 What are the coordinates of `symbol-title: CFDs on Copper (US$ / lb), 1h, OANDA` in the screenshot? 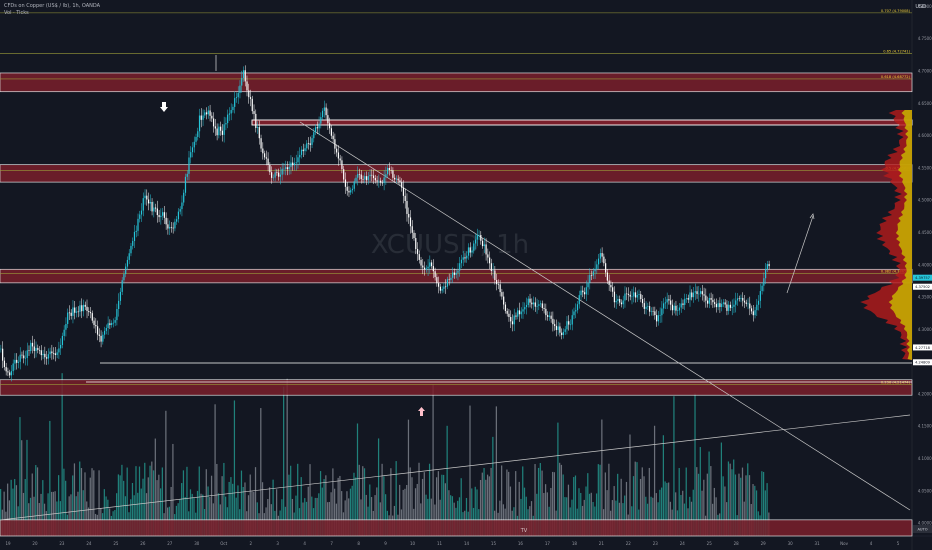 It's located at (52, 6).